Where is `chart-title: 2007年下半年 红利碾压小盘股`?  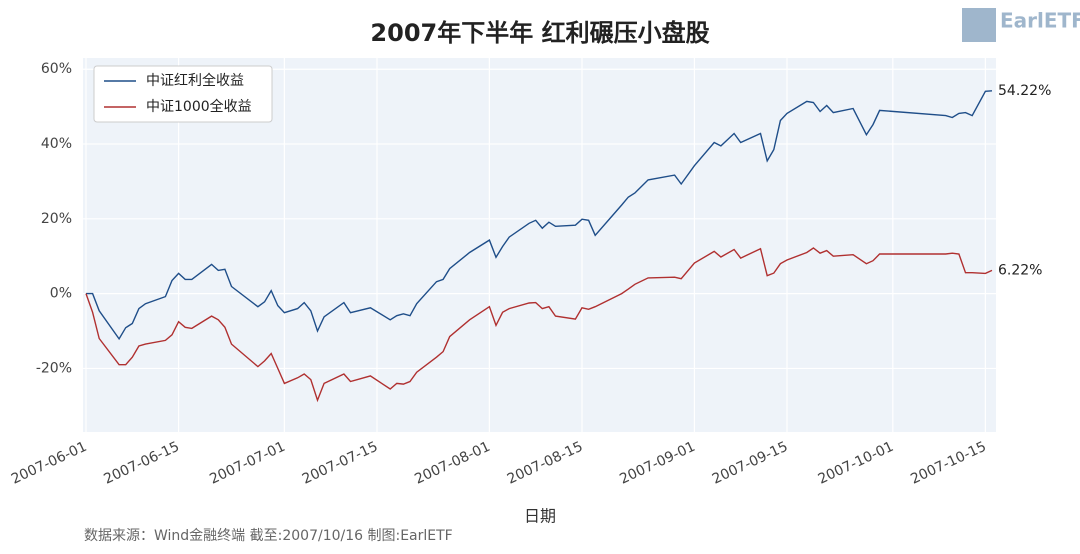 chart-title: 2007年下半年 红利碾压小盘股 is located at coordinates (539, 33).